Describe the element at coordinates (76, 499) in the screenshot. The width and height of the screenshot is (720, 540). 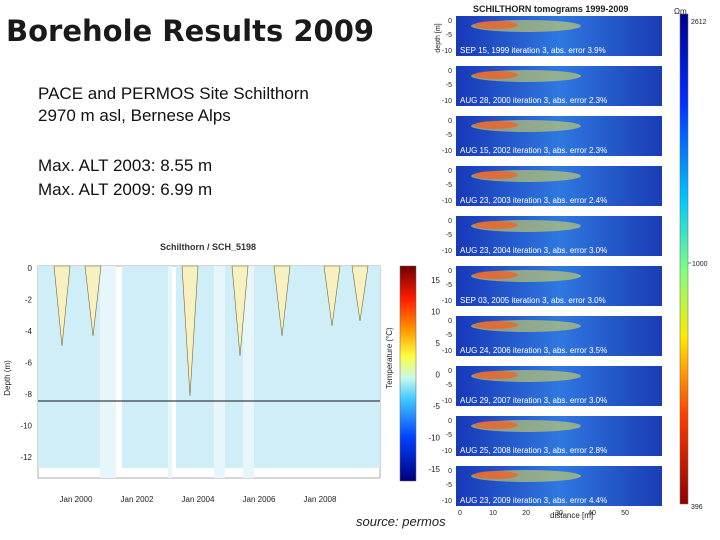
I see `ground-temp-x-tick: Jan 2000` at that location.